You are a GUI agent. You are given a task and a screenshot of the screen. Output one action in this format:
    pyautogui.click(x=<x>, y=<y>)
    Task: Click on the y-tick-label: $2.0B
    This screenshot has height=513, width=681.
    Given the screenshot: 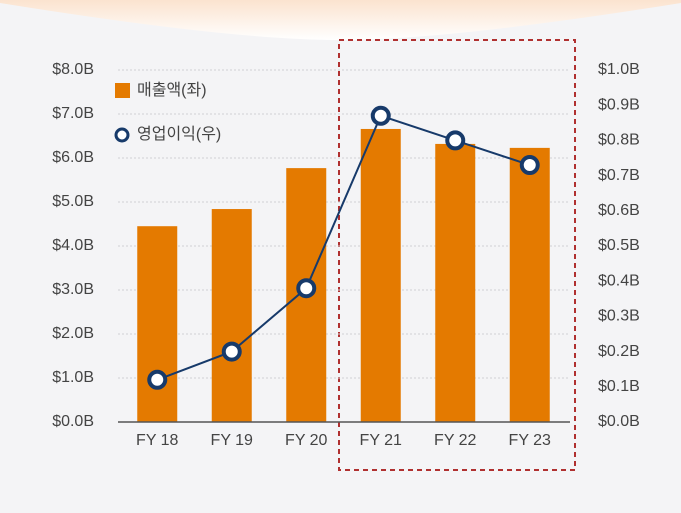 What is the action you would take?
    pyautogui.click(x=73, y=333)
    